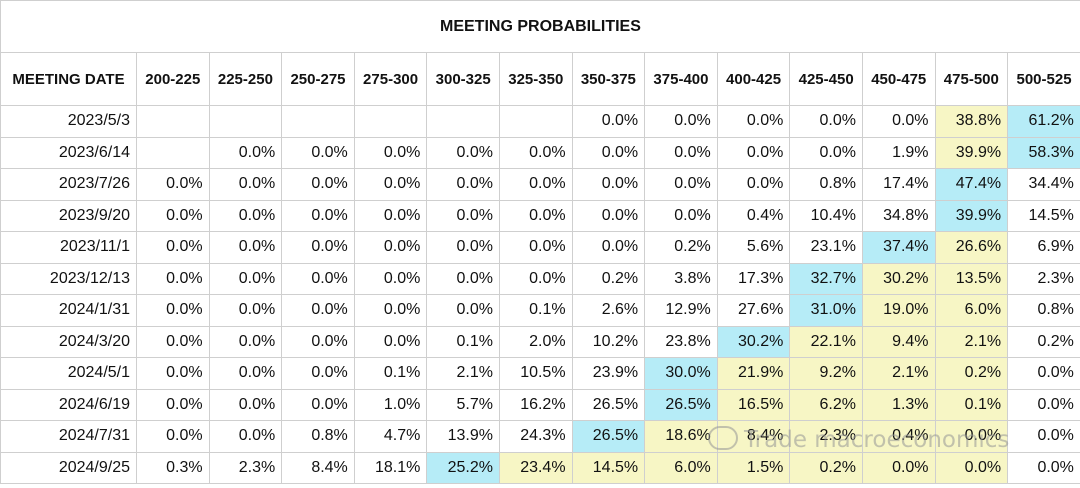 This screenshot has width=1080, height=488. Describe the element at coordinates (608, 467) in the screenshot. I see `probability-cell: 14.5%` at that location.